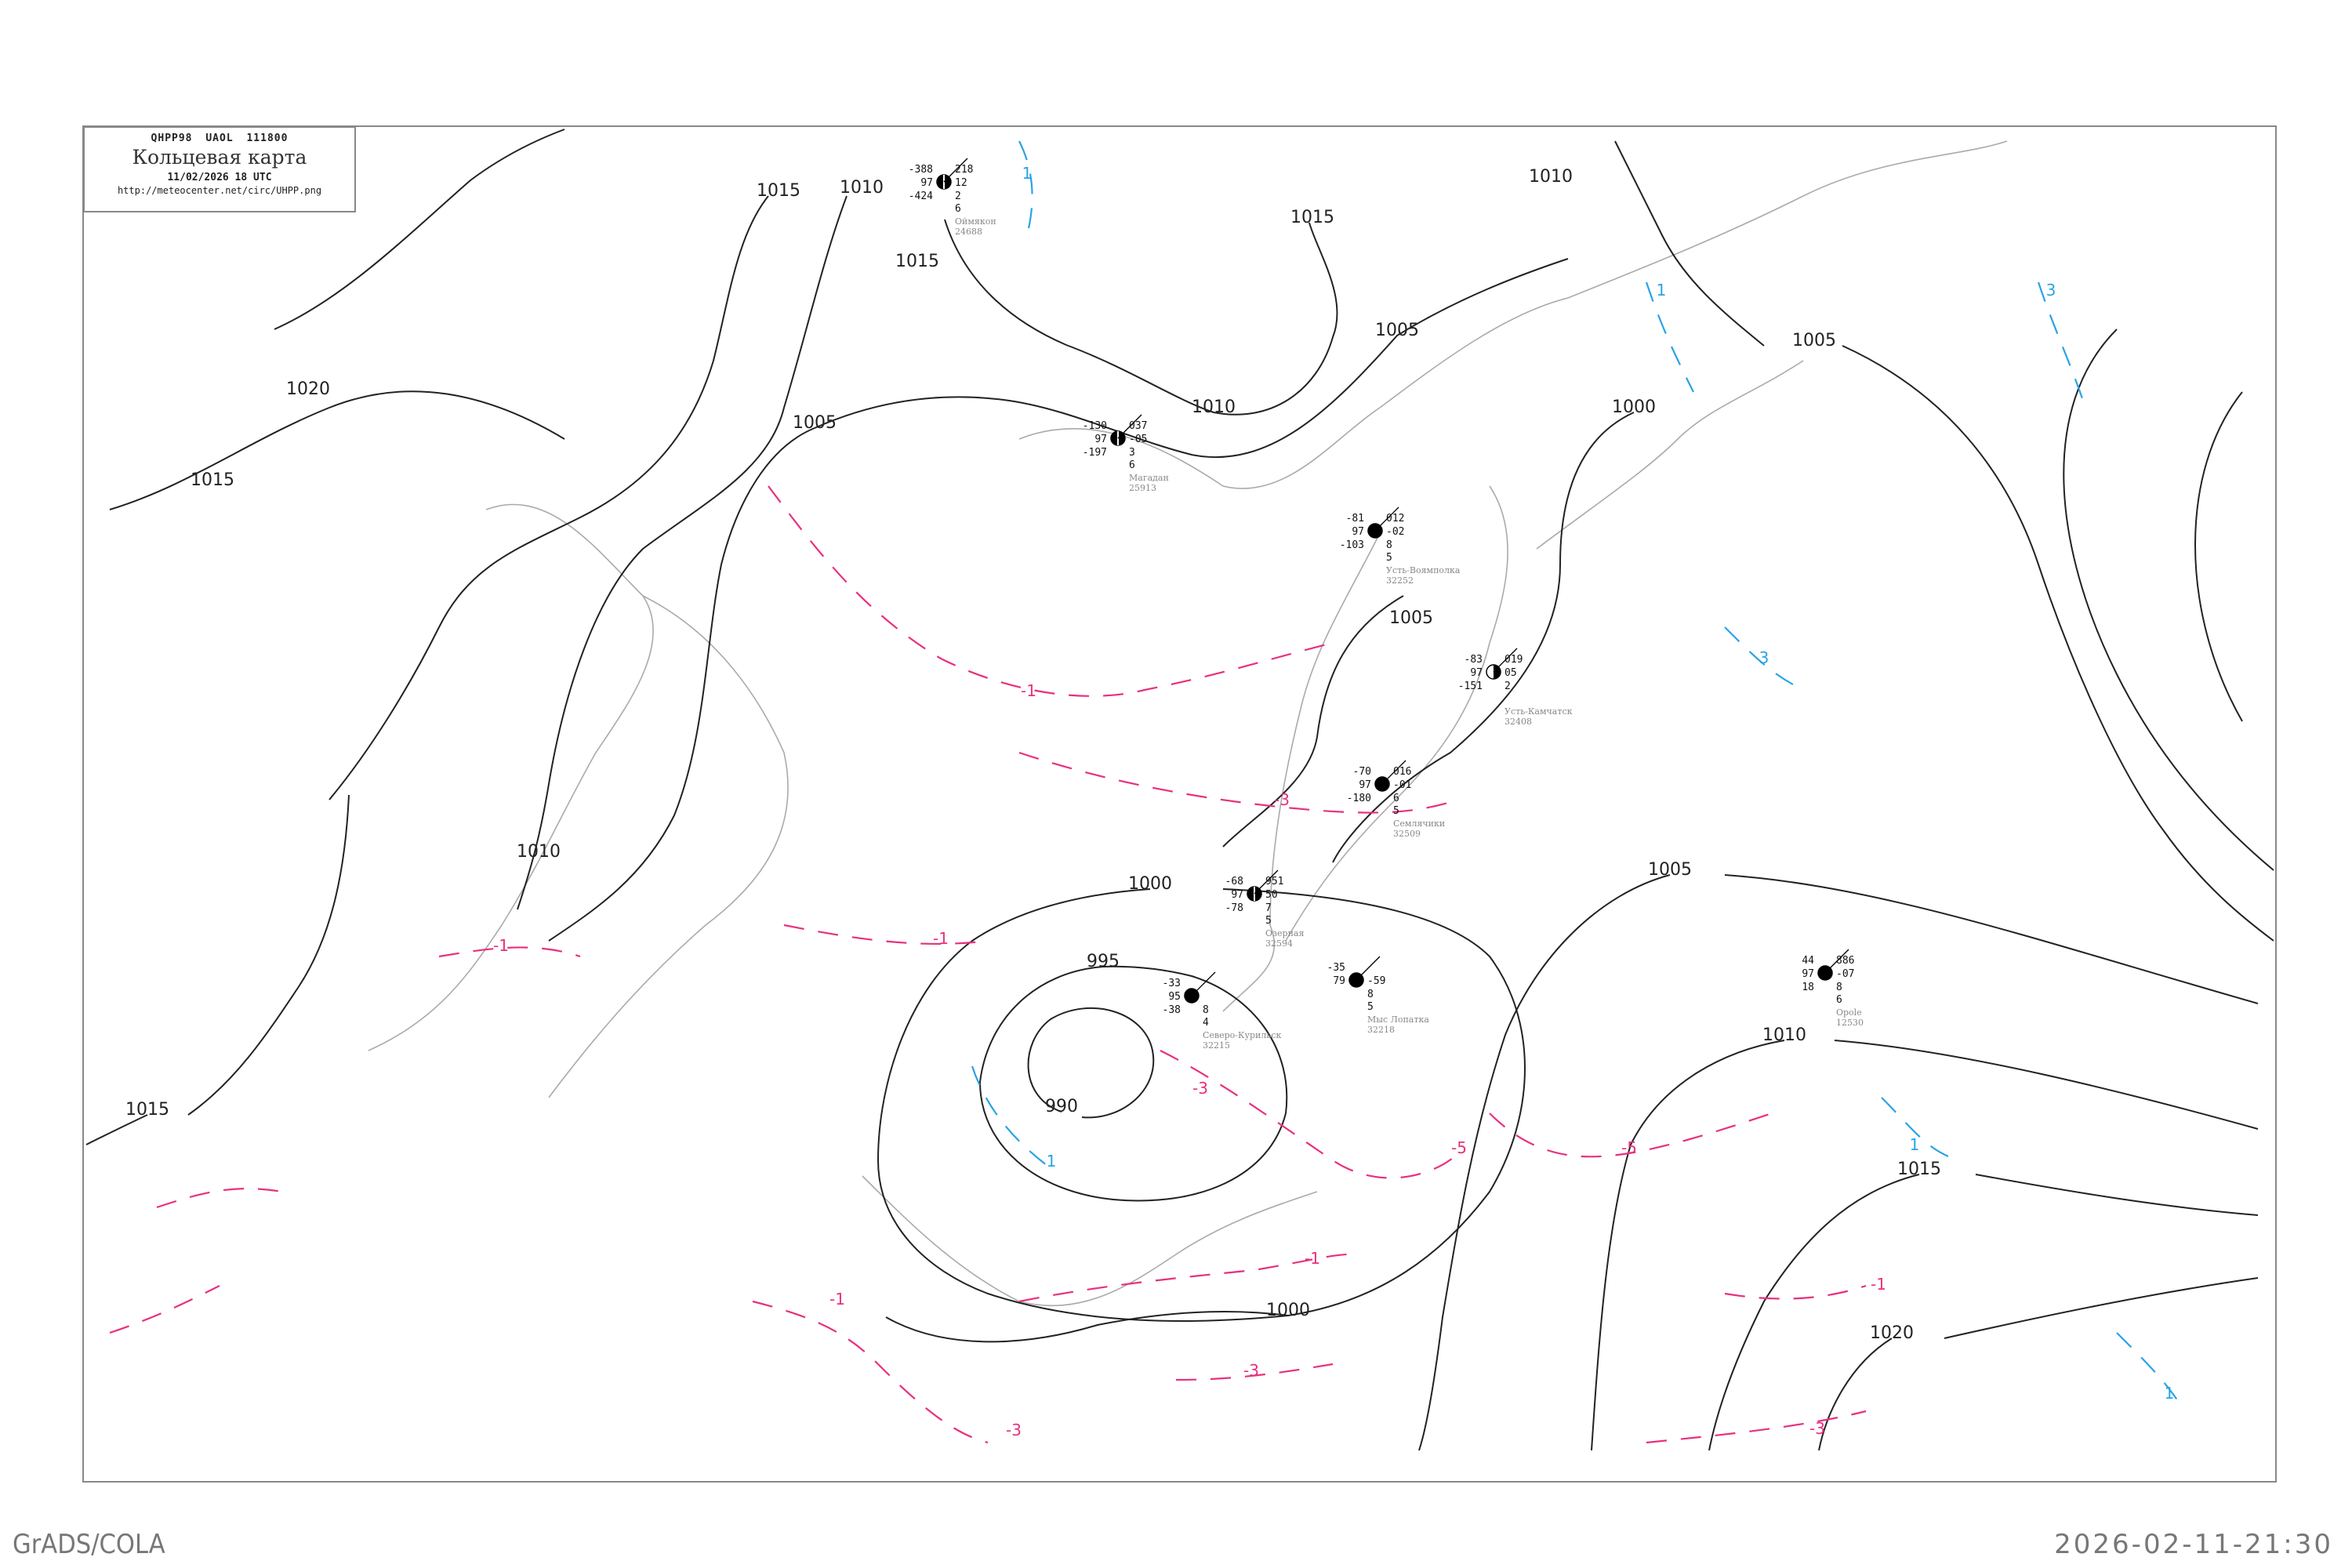 The height and width of the screenshot is (1568, 2352). What do you see at coordinates (1206, 1023) in the screenshot?
I see `station-cloud-high: 4` at bounding box center [1206, 1023].